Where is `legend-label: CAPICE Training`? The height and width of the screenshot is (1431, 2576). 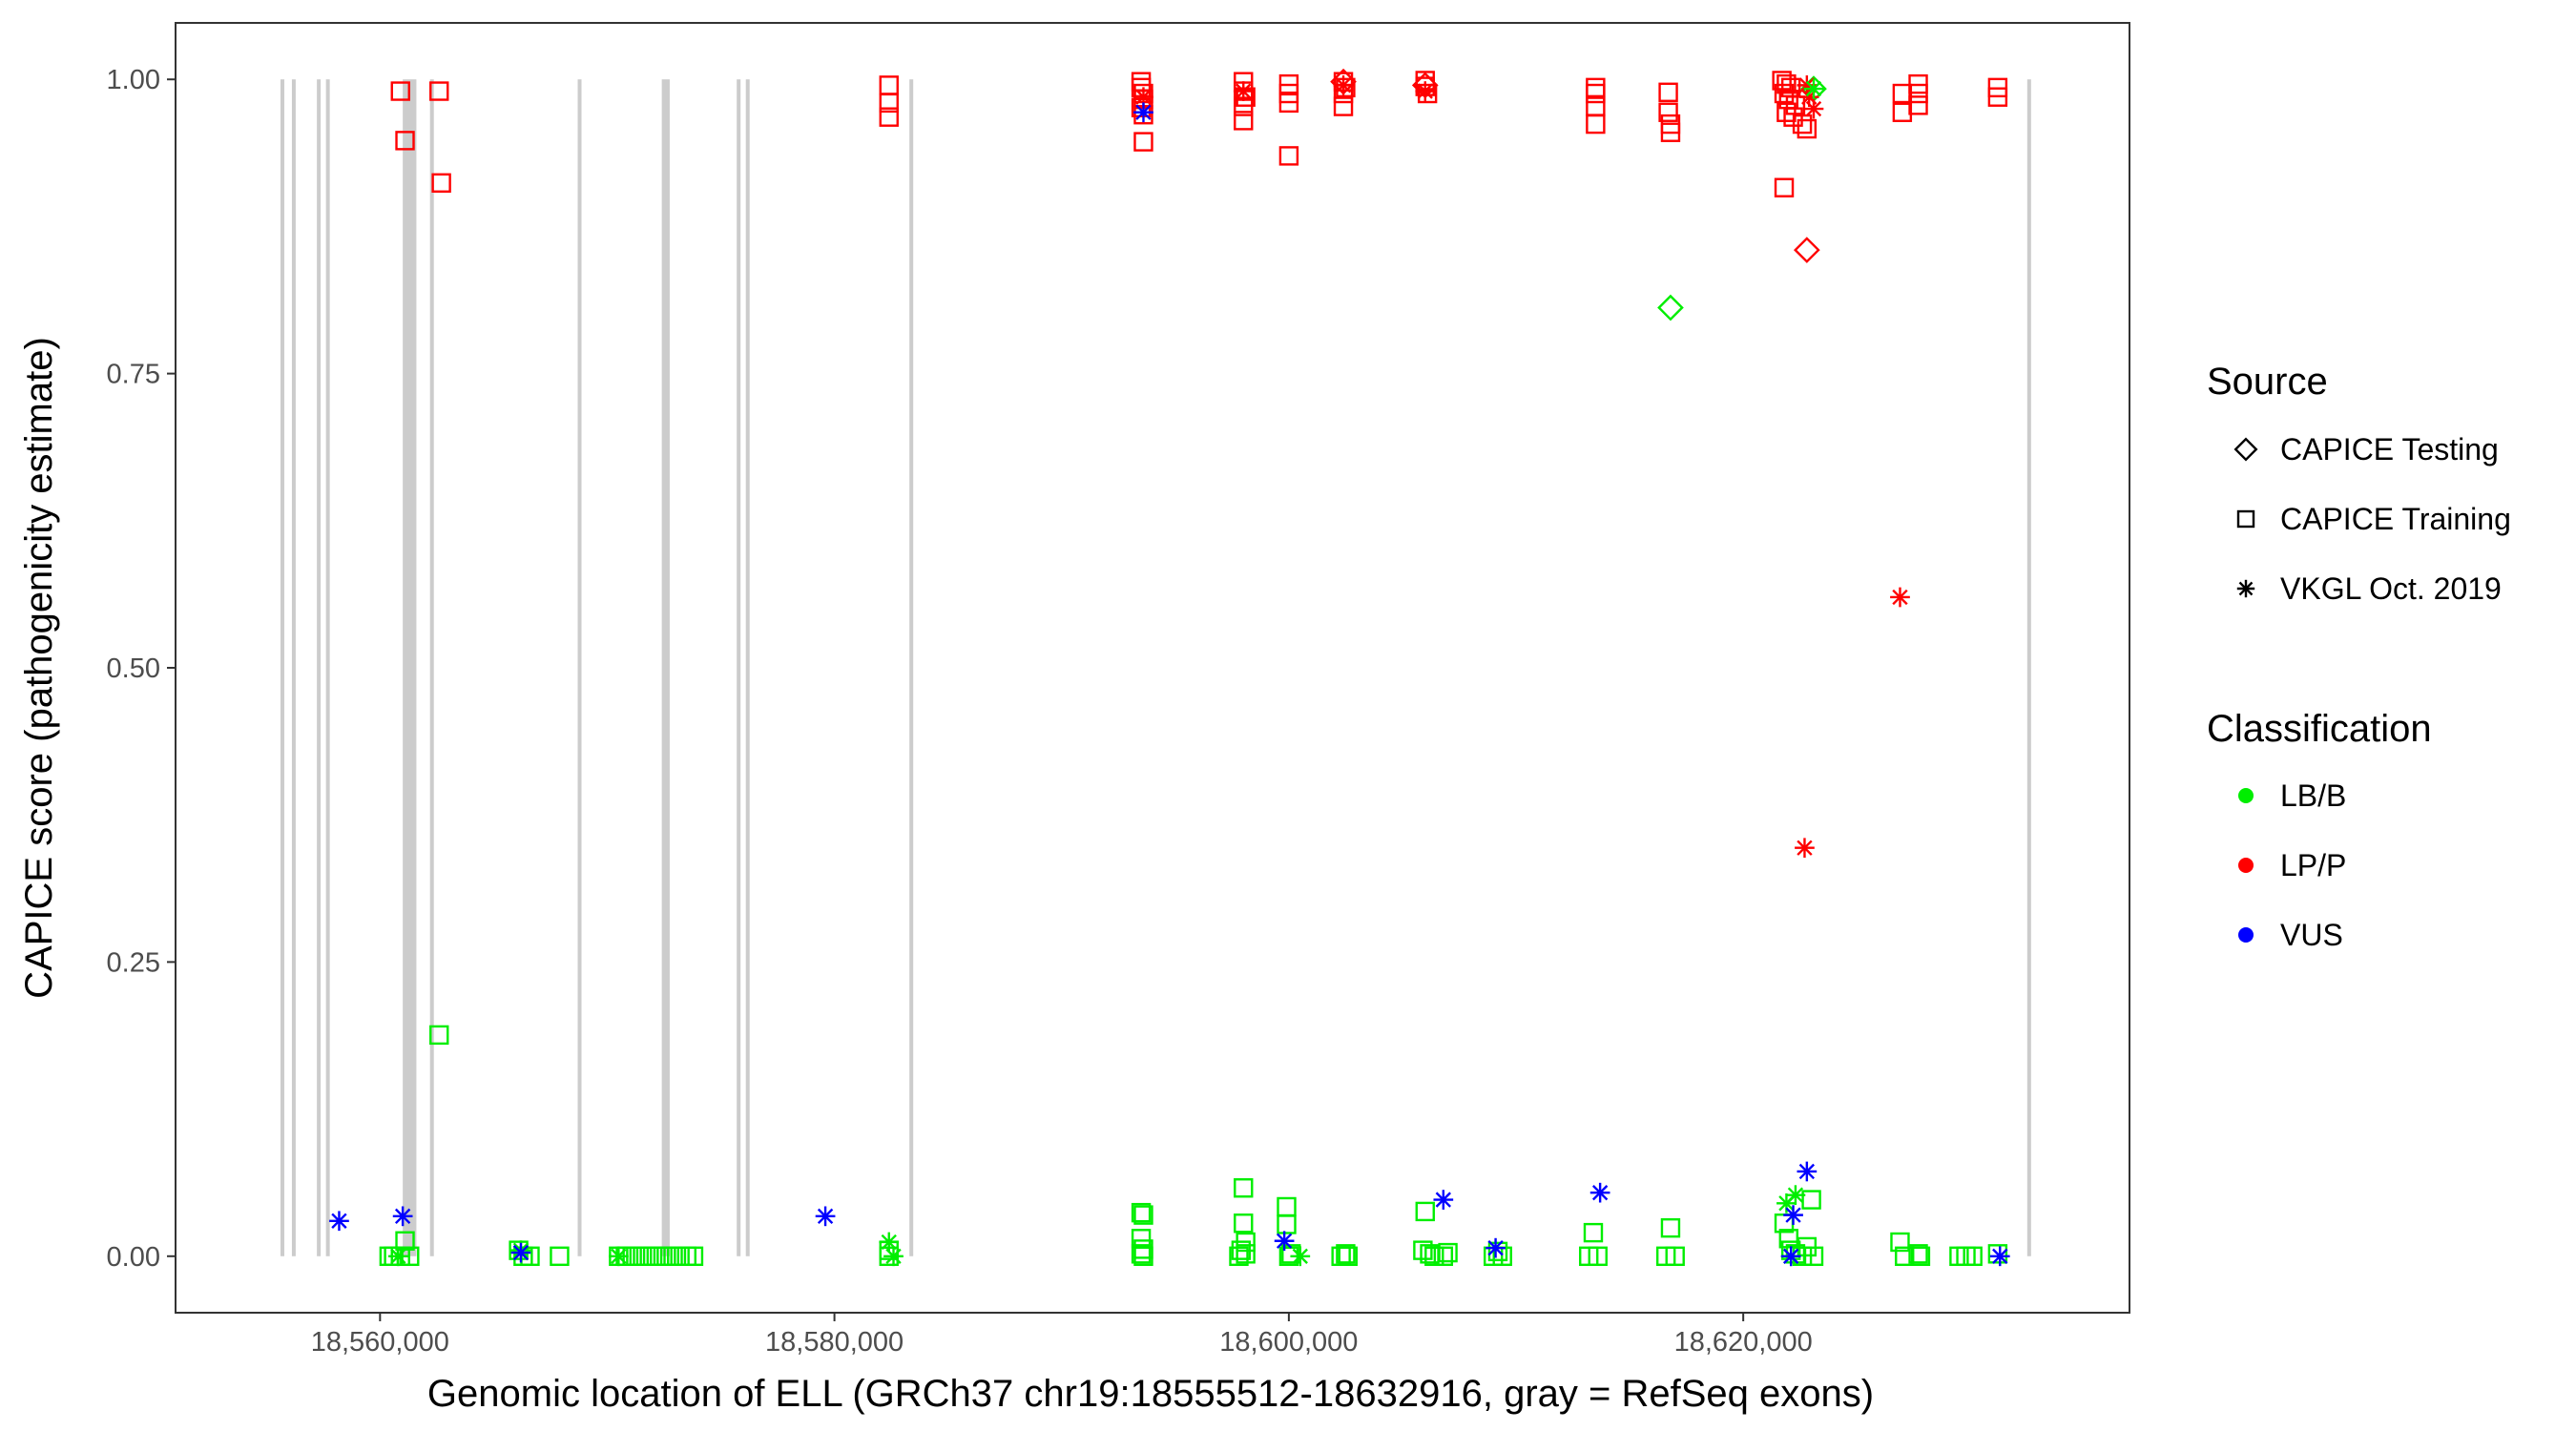 legend-label: CAPICE Training is located at coordinates (2395, 519).